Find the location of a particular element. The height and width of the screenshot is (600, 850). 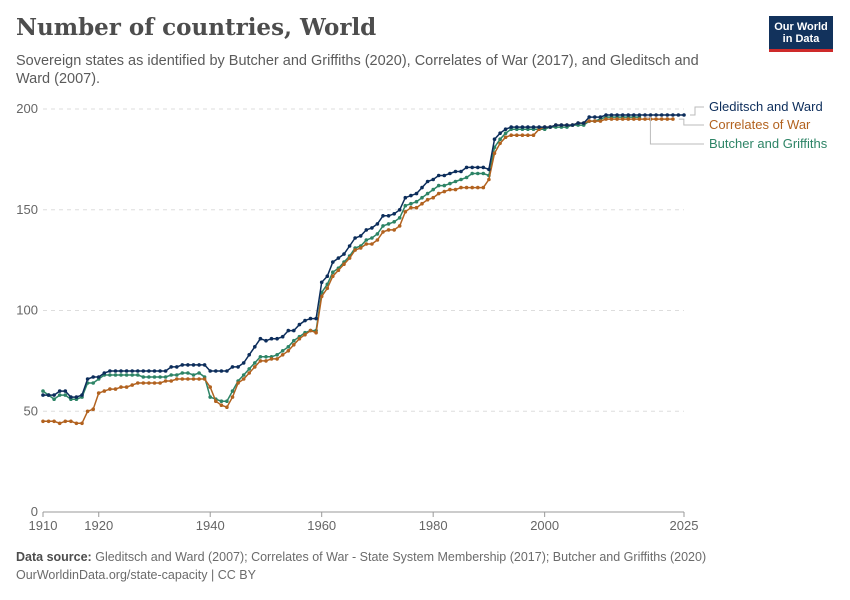

x-tick-label: 1940 is located at coordinates (210, 525).